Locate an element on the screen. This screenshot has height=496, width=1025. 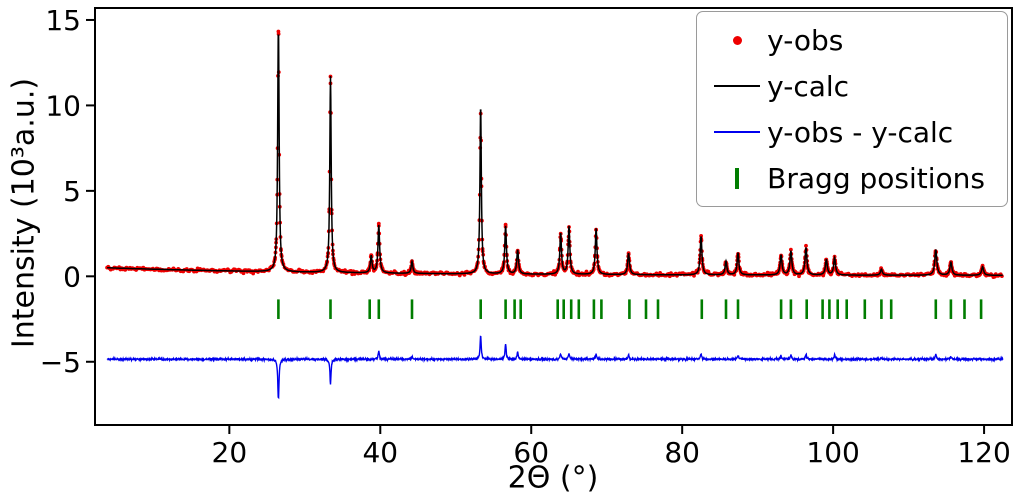
legend-item-residual: y-obs - y-calc is located at coordinates (846, 132).